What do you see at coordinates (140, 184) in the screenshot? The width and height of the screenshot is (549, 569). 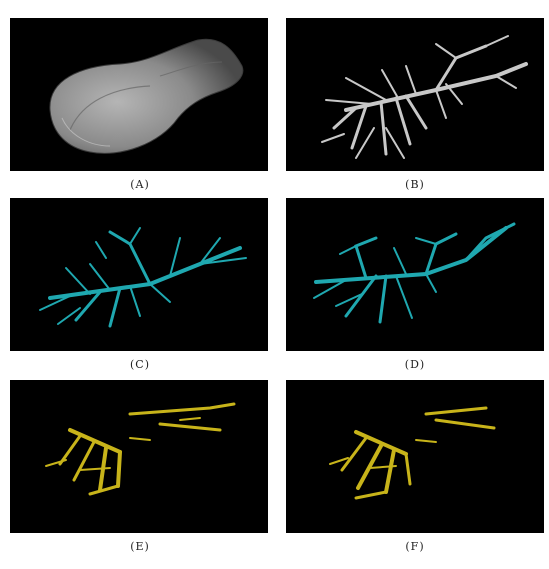 I see `panel-label-a: (A)` at bounding box center [140, 184].